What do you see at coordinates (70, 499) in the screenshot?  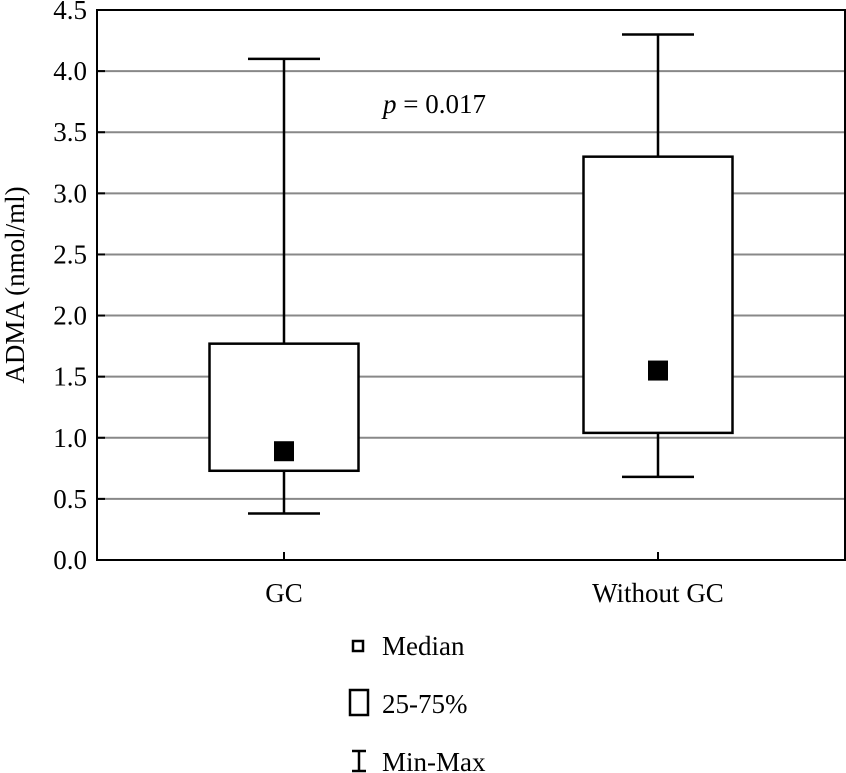 I see `y-tick-label: 0.5` at bounding box center [70, 499].